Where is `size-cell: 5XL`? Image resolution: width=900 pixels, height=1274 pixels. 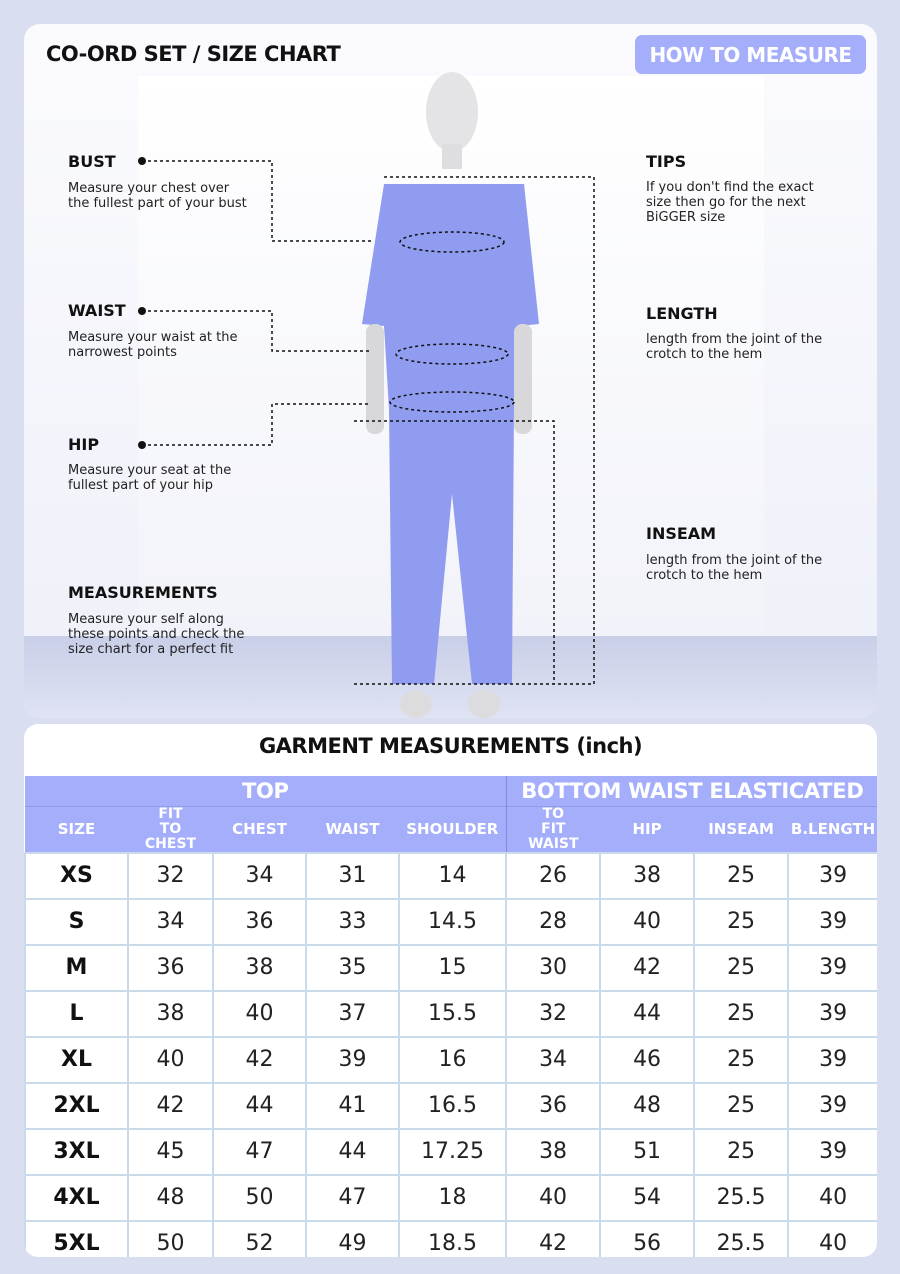 size-cell: 5XL is located at coordinates (76, 1238).